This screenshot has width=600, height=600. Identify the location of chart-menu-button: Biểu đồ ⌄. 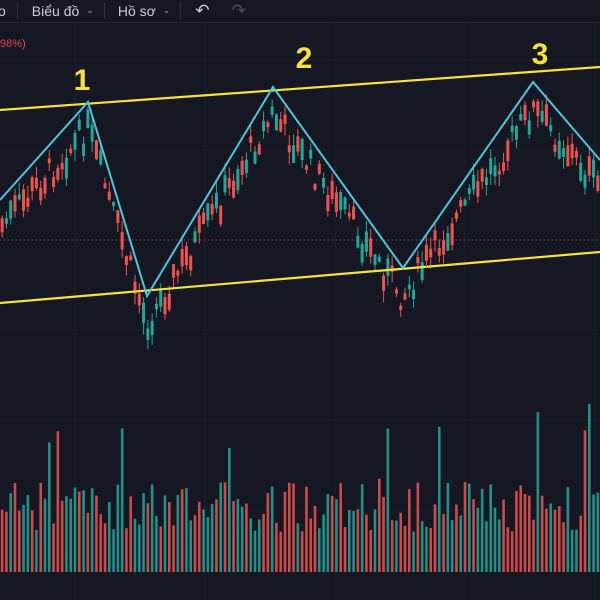
(61, 11).